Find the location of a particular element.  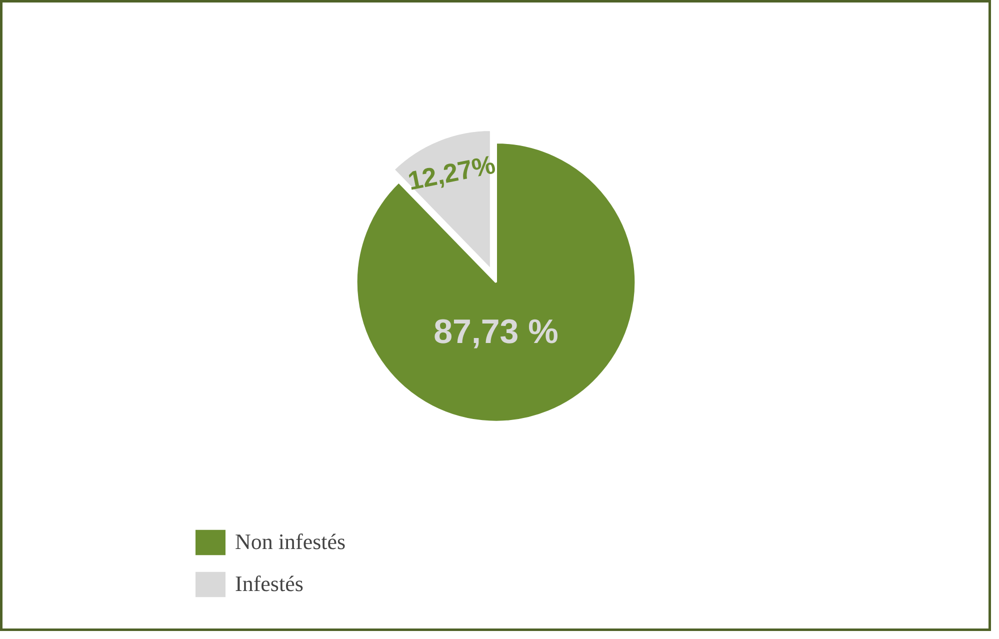

data-label: 12,27% is located at coordinates (451, 172).